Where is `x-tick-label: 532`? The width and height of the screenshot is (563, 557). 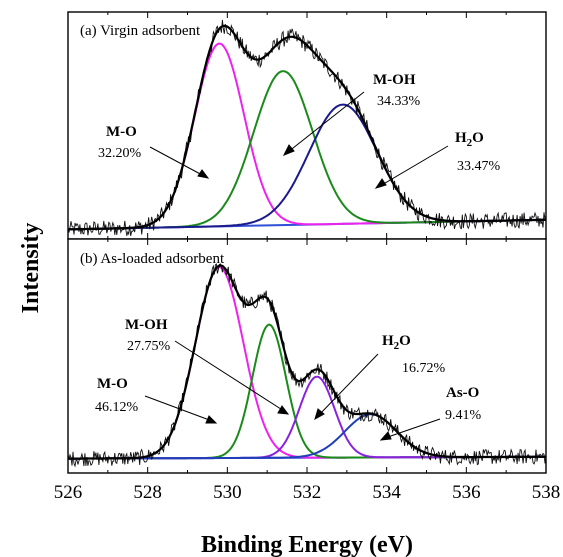
x-tick-label: 532 is located at coordinates (307, 492).